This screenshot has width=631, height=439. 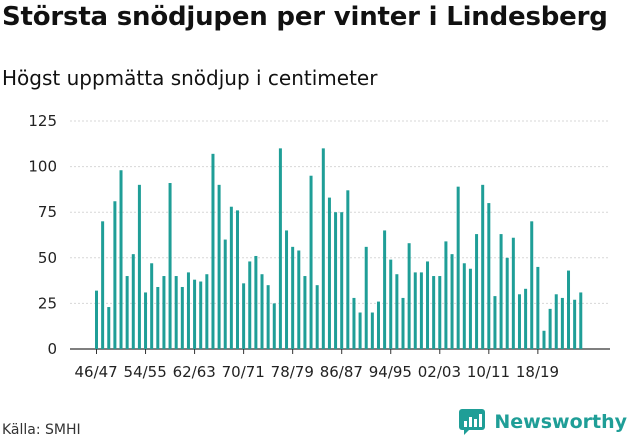 I want to click on y-tick-label: 100, so click(x=42, y=167).